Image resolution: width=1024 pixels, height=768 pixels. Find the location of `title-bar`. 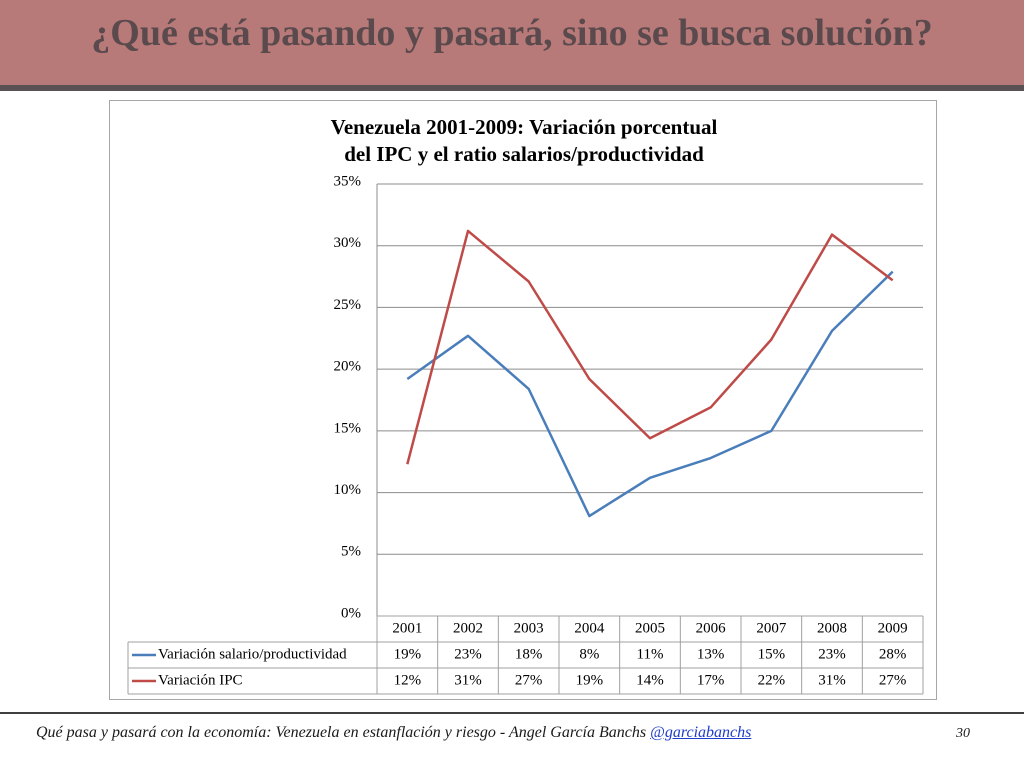

title-bar is located at coordinates (512, 42).